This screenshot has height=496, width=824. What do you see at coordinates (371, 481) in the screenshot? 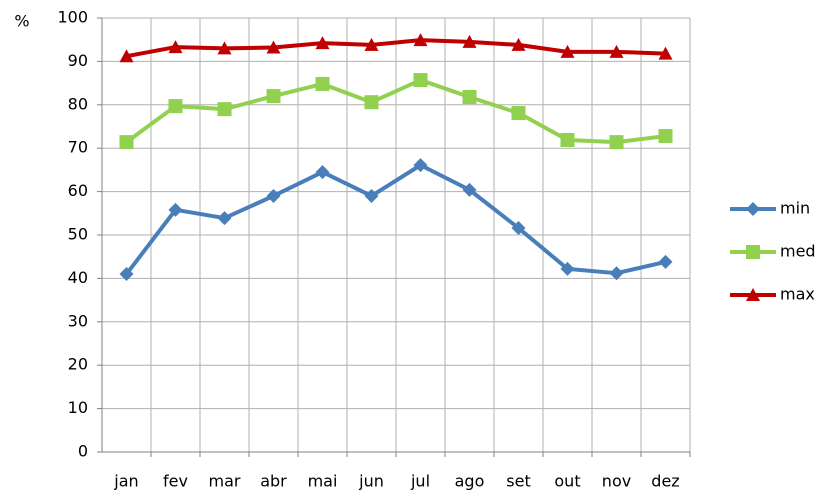
I see `x-tick-label: jun` at bounding box center [371, 481].